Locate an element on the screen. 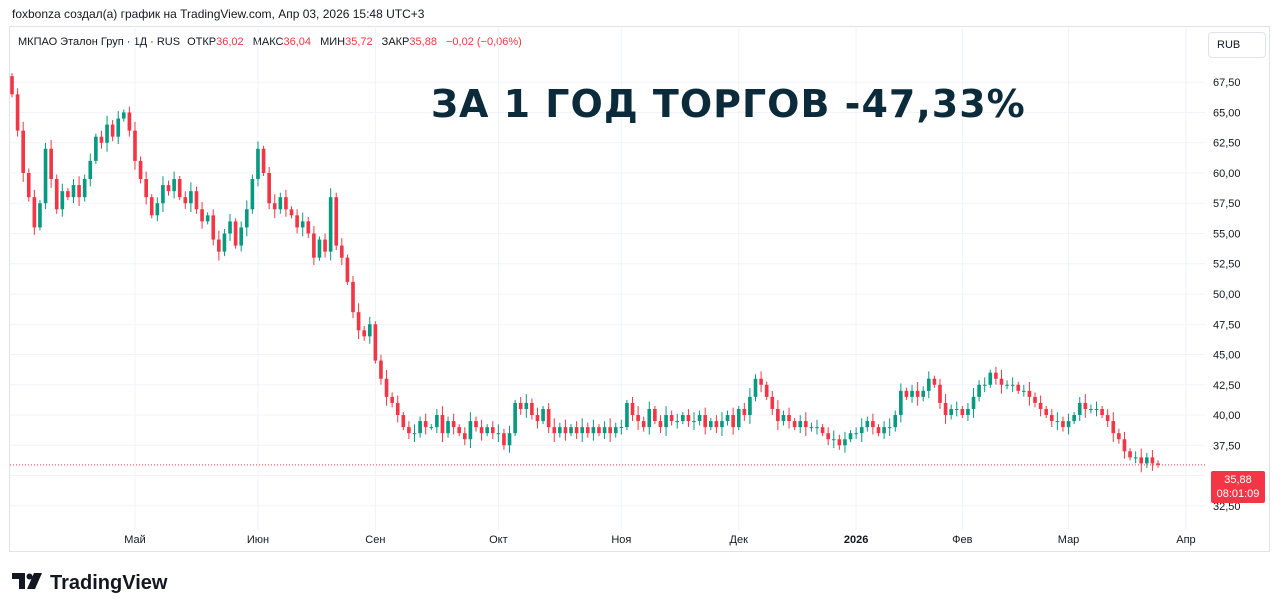 The width and height of the screenshot is (1281, 613). currency-button: RUB is located at coordinates (1237, 45).